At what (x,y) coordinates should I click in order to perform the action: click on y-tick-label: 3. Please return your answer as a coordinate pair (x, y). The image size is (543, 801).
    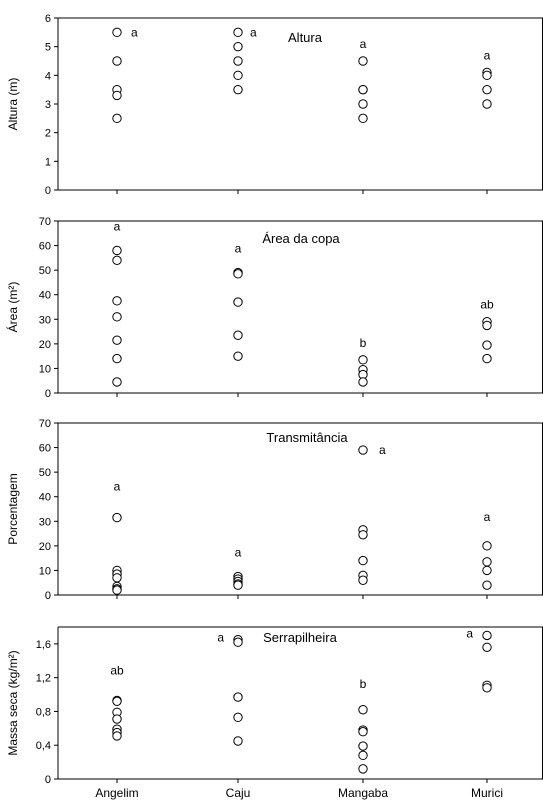
    Looking at the image, I should click on (48, 105).